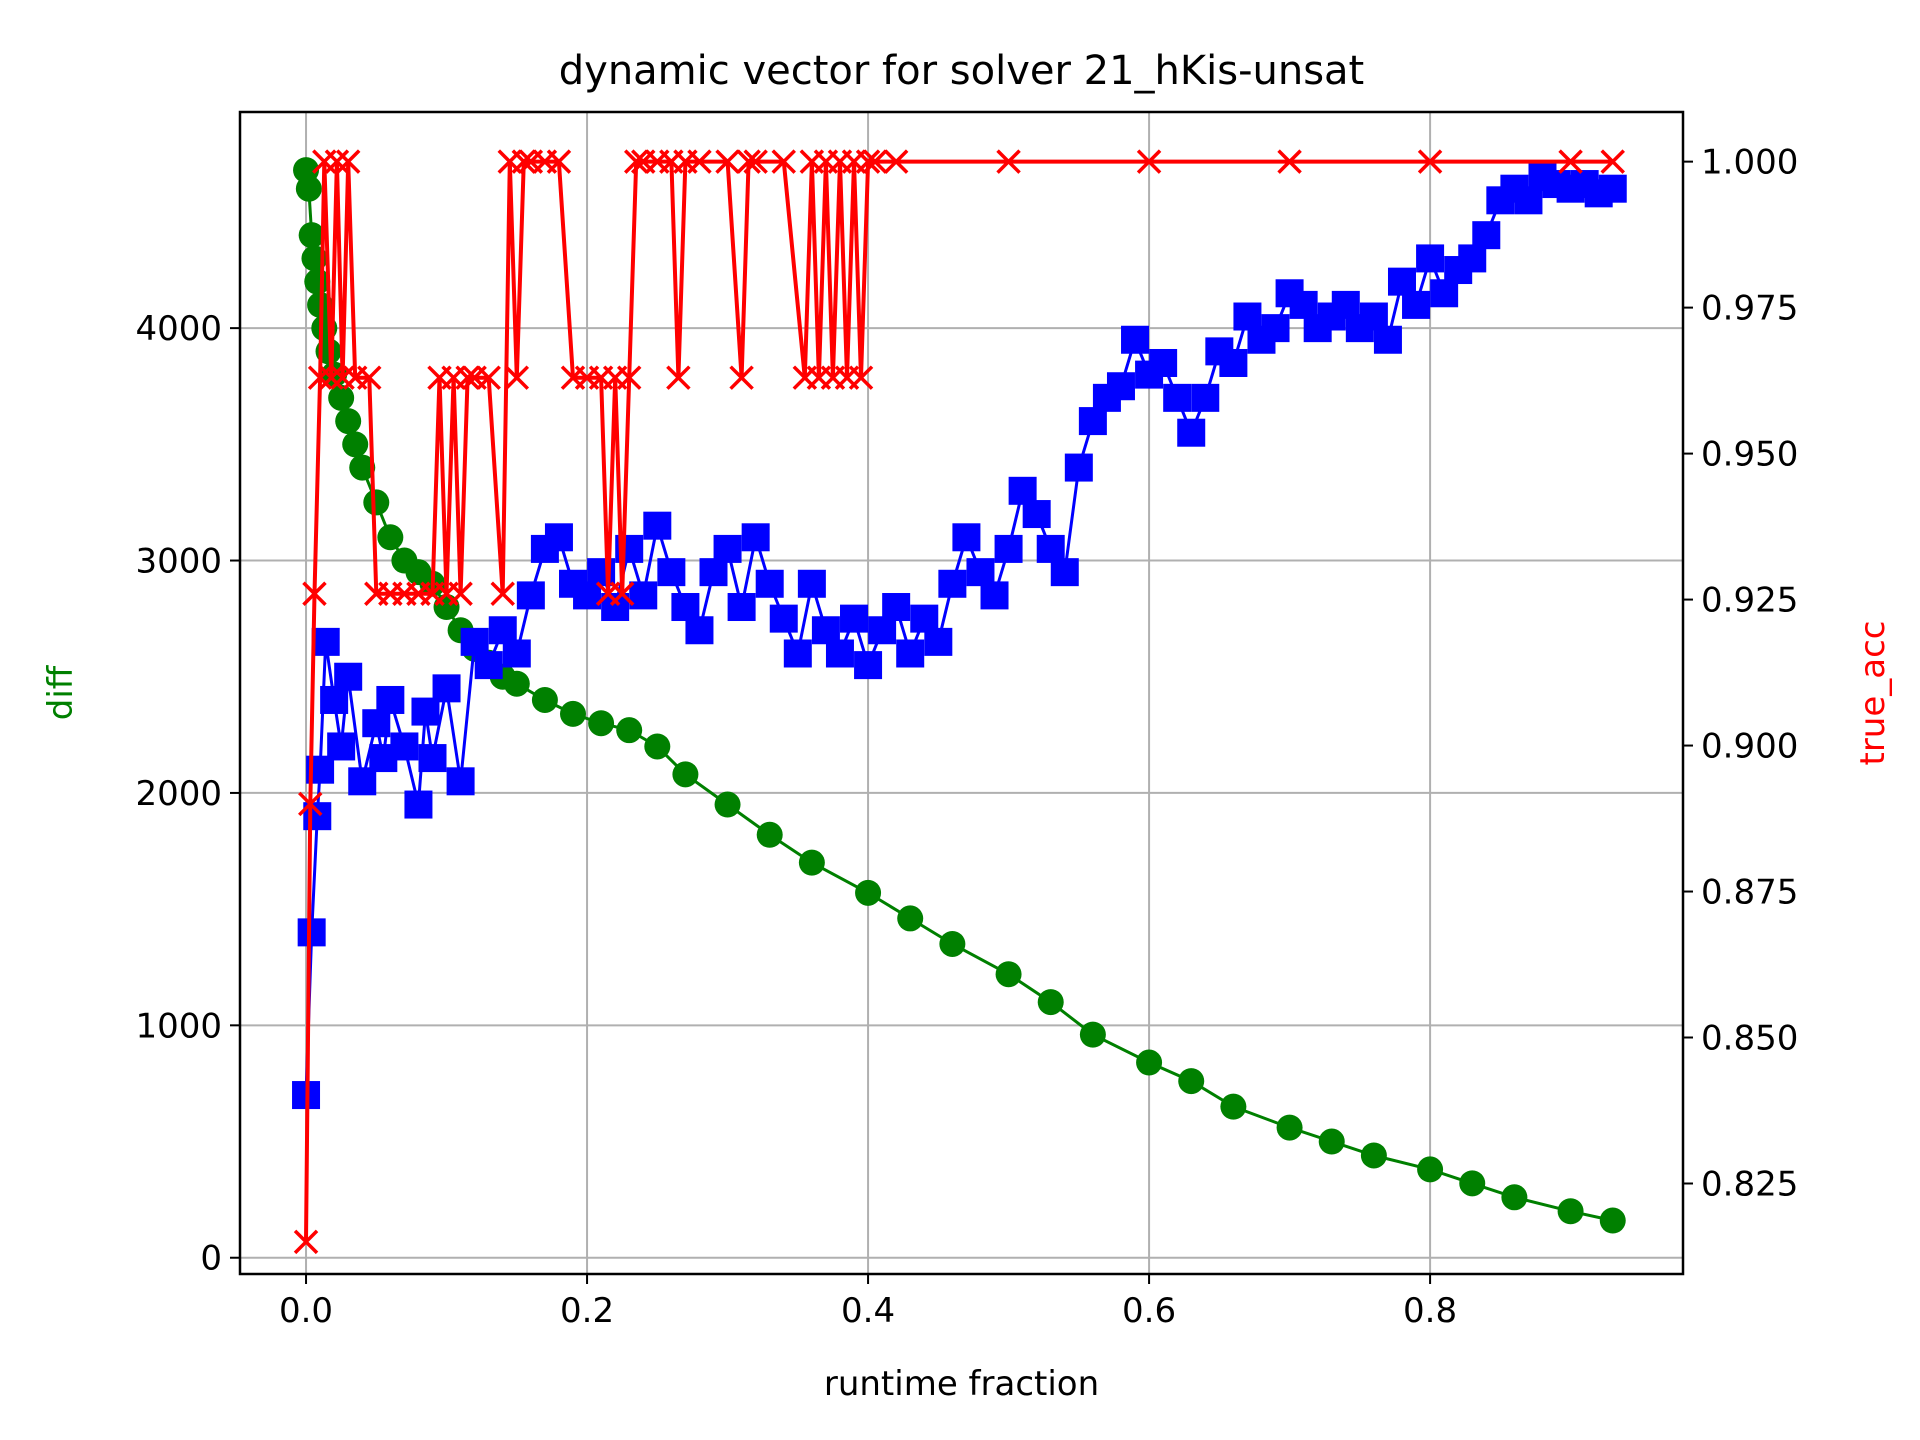 The height and width of the screenshot is (1440, 1920). What do you see at coordinates (1149, 1311) in the screenshot?
I see `x-tick-label: 0.6` at bounding box center [1149, 1311].